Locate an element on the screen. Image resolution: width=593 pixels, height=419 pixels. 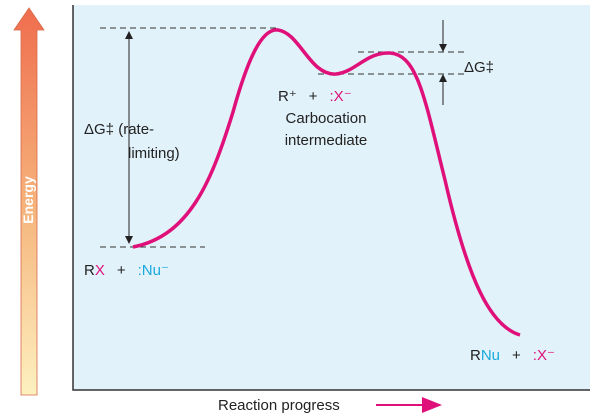
x-label: Reaction progress is located at coordinates (279, 405).